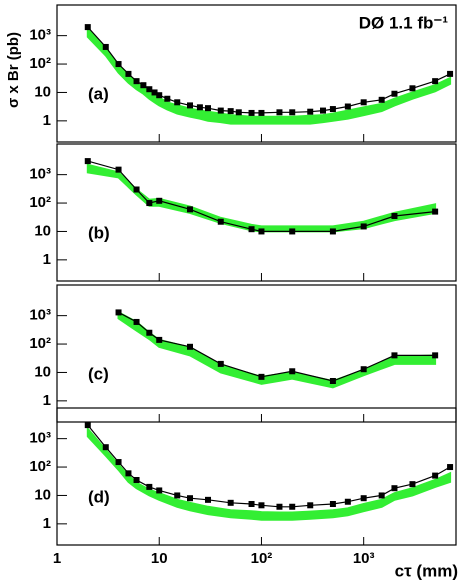  I want to click on panel-label: (a), so click(98, 93).